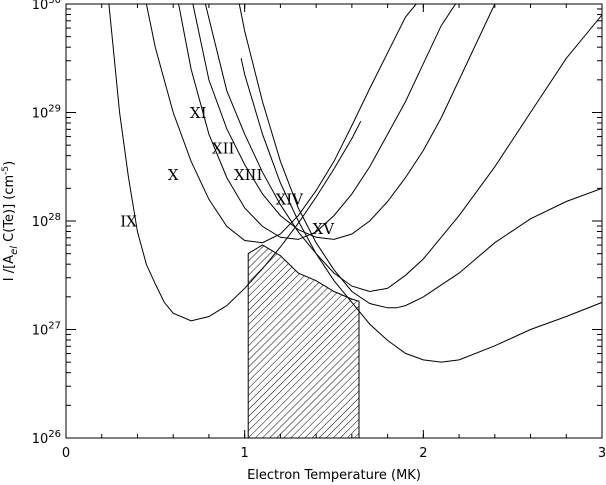 Image resolution: width=606 pixels, height=485 pixels. I want to click on series-label-xii: XII, so click(223, 149).